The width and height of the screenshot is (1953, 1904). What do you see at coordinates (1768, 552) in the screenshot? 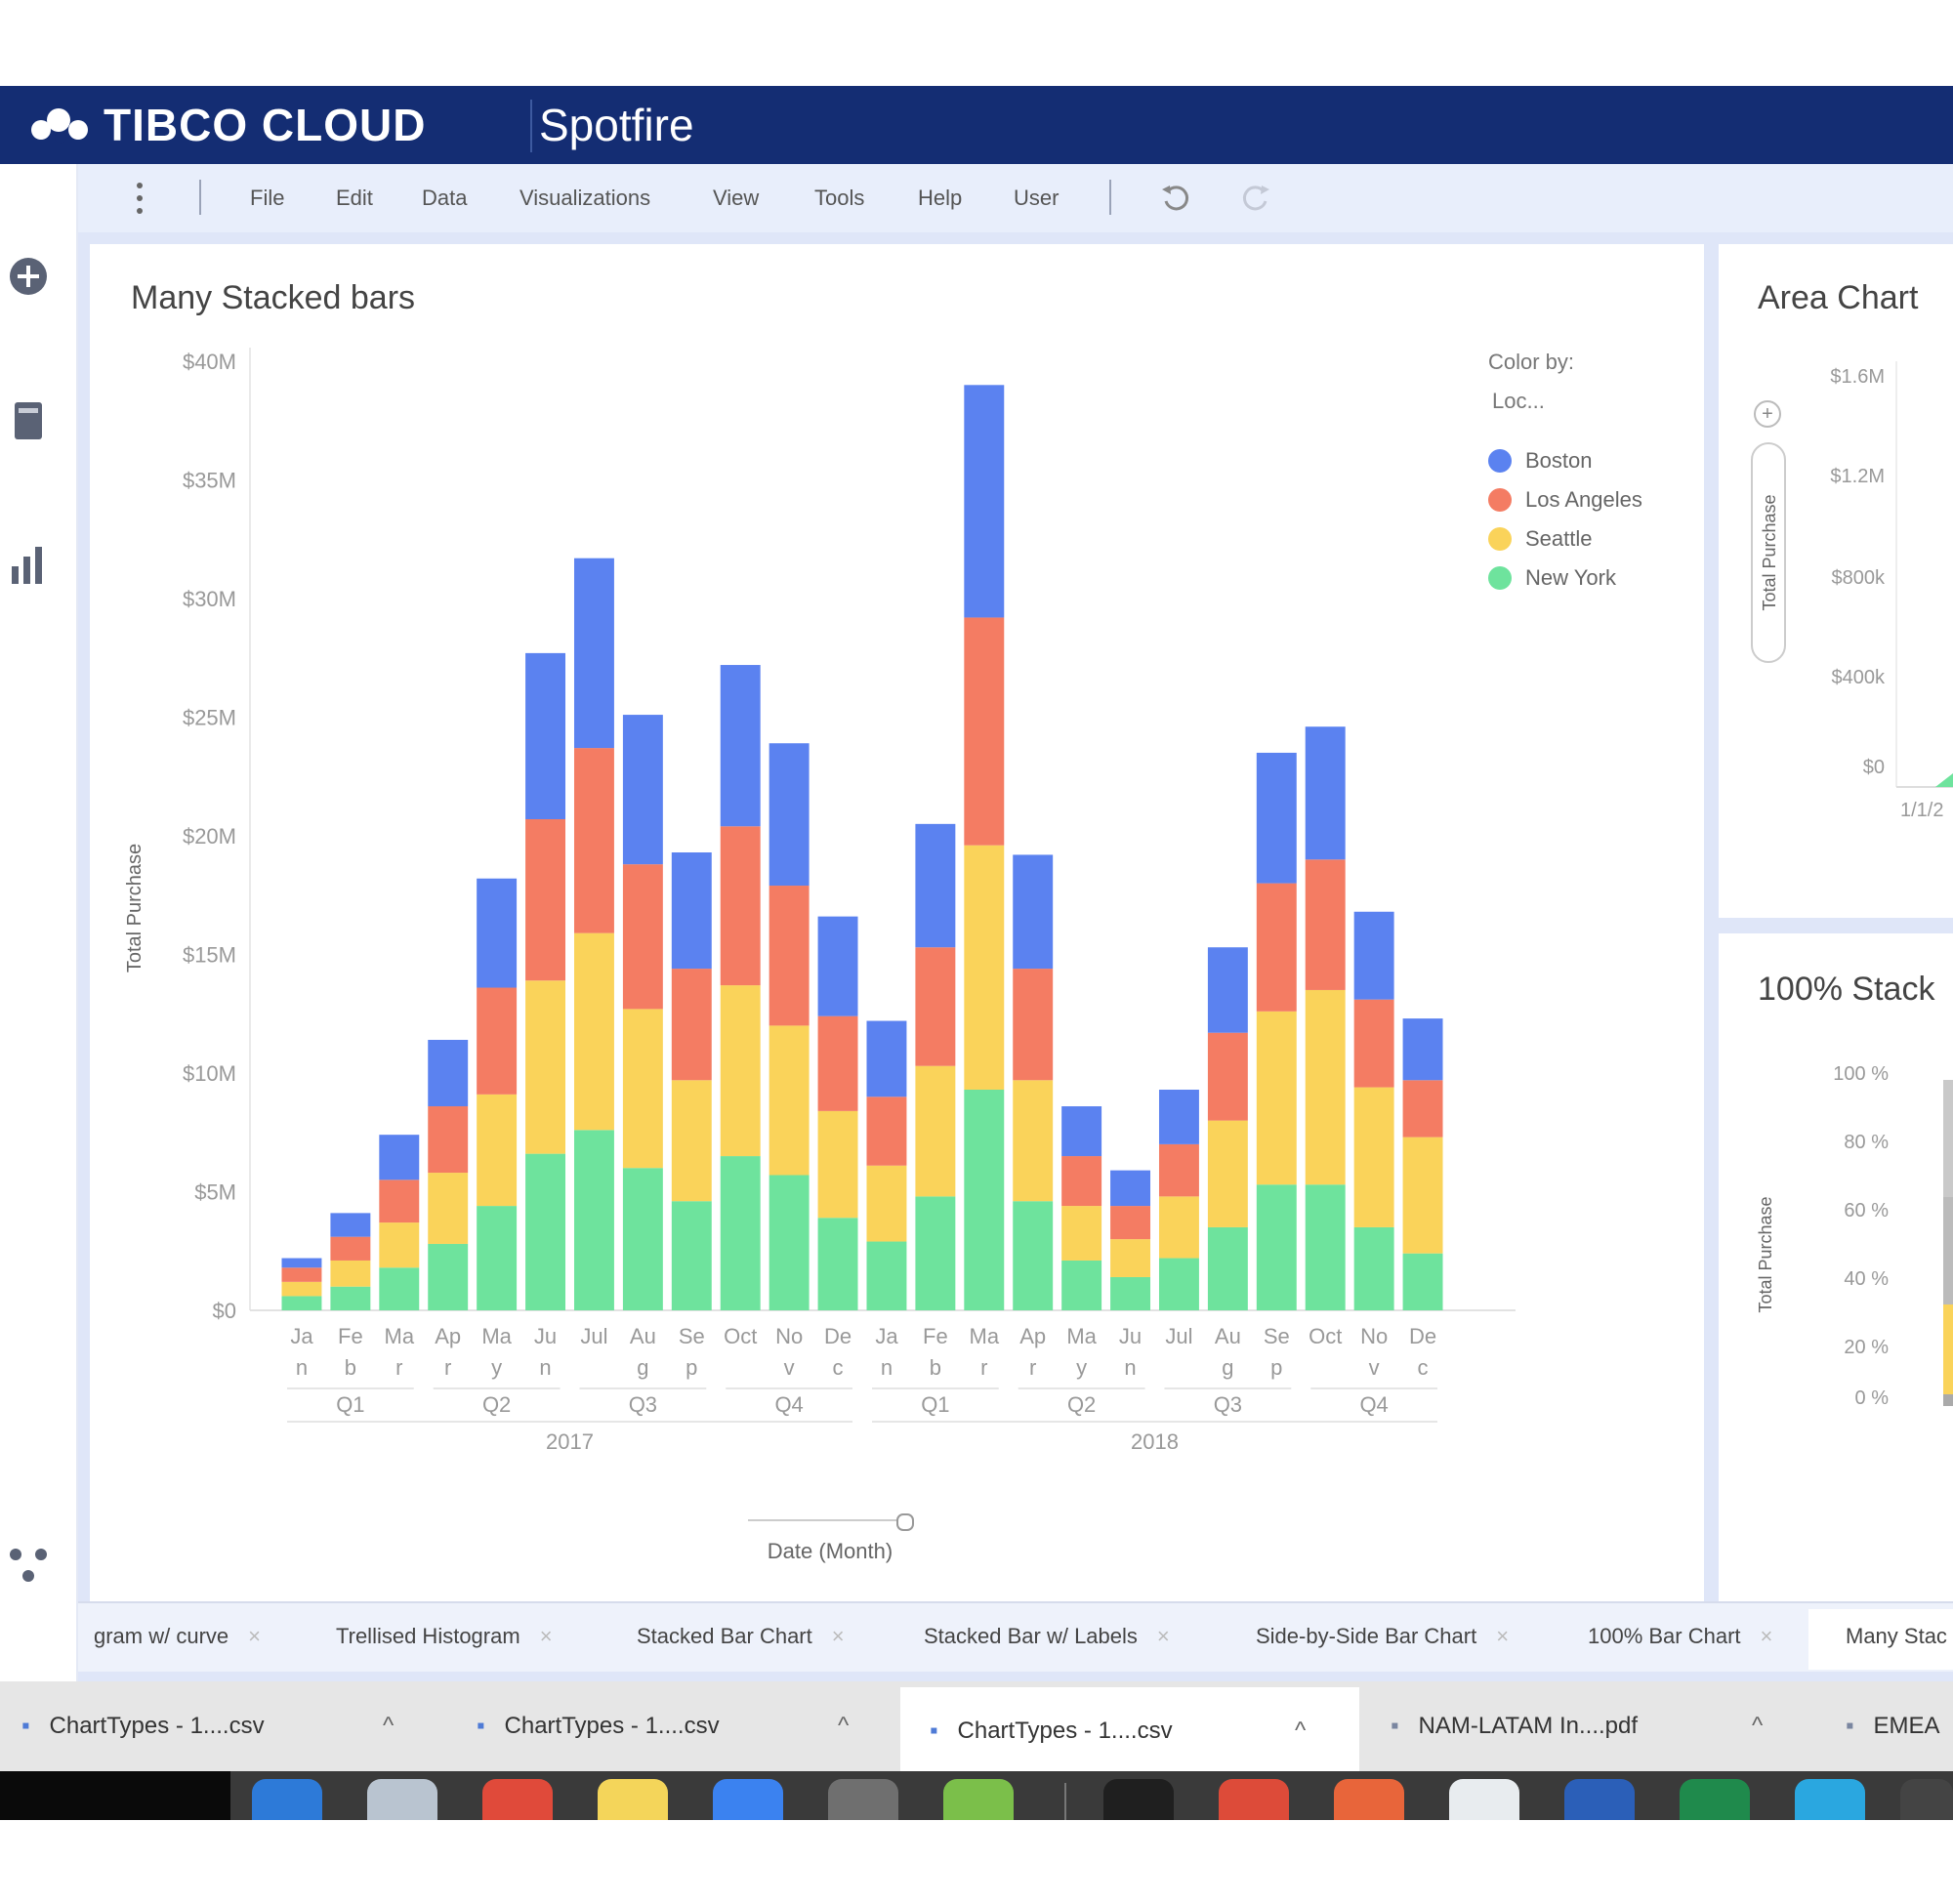
I see `axis-selector` at bounding box center [1768, 552].